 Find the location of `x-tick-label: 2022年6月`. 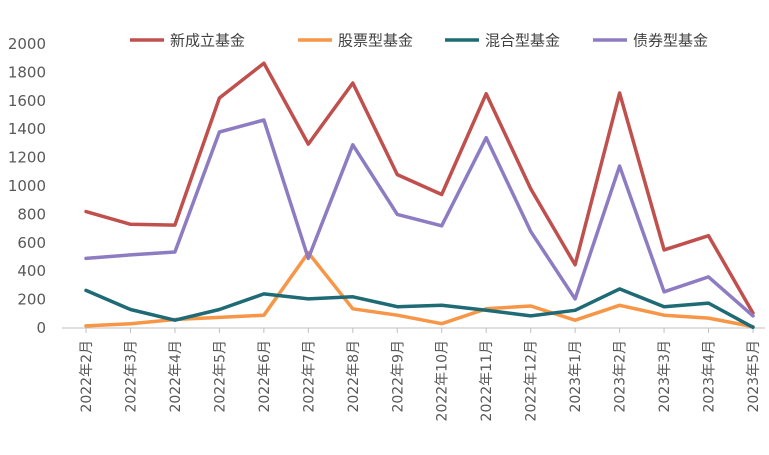

x-tick-label: 2022年6月 is located at coordinates (265, 376).